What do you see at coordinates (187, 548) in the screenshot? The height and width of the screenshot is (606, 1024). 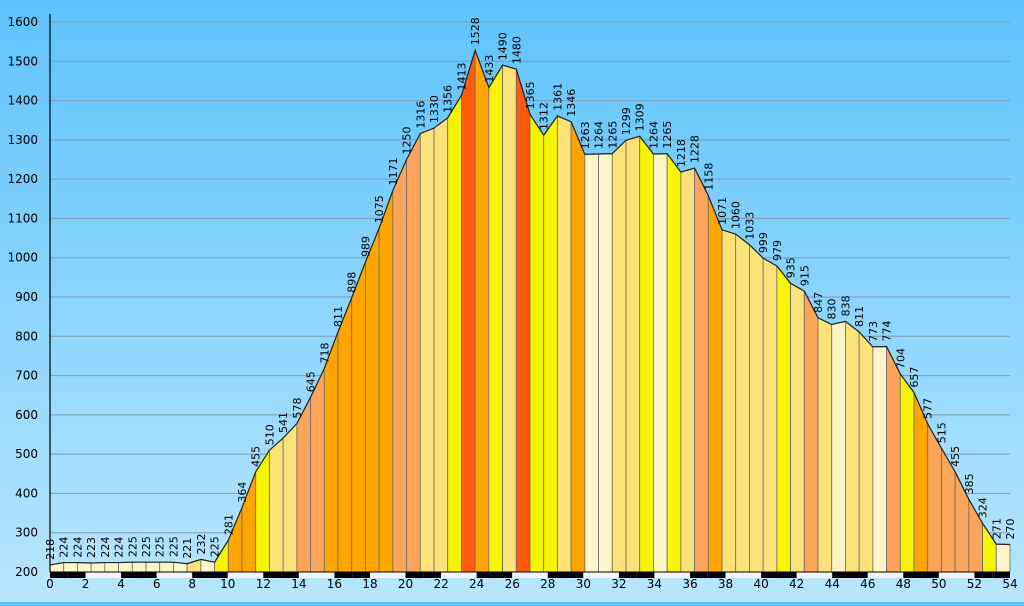 I see `elevation-label: 221` at bounding box center [187, 548].